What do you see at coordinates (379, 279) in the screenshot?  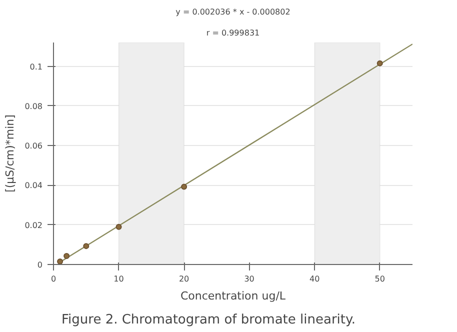 I see `x-tick-label: 50` at bounding box center [379, 279].